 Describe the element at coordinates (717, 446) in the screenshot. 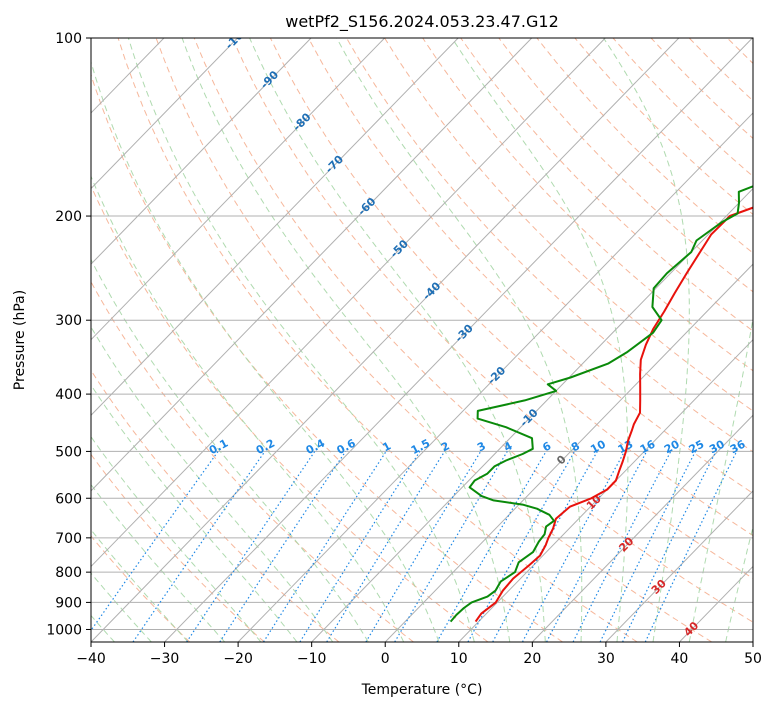

I see `mixing-ratio-label: 30` at that location.